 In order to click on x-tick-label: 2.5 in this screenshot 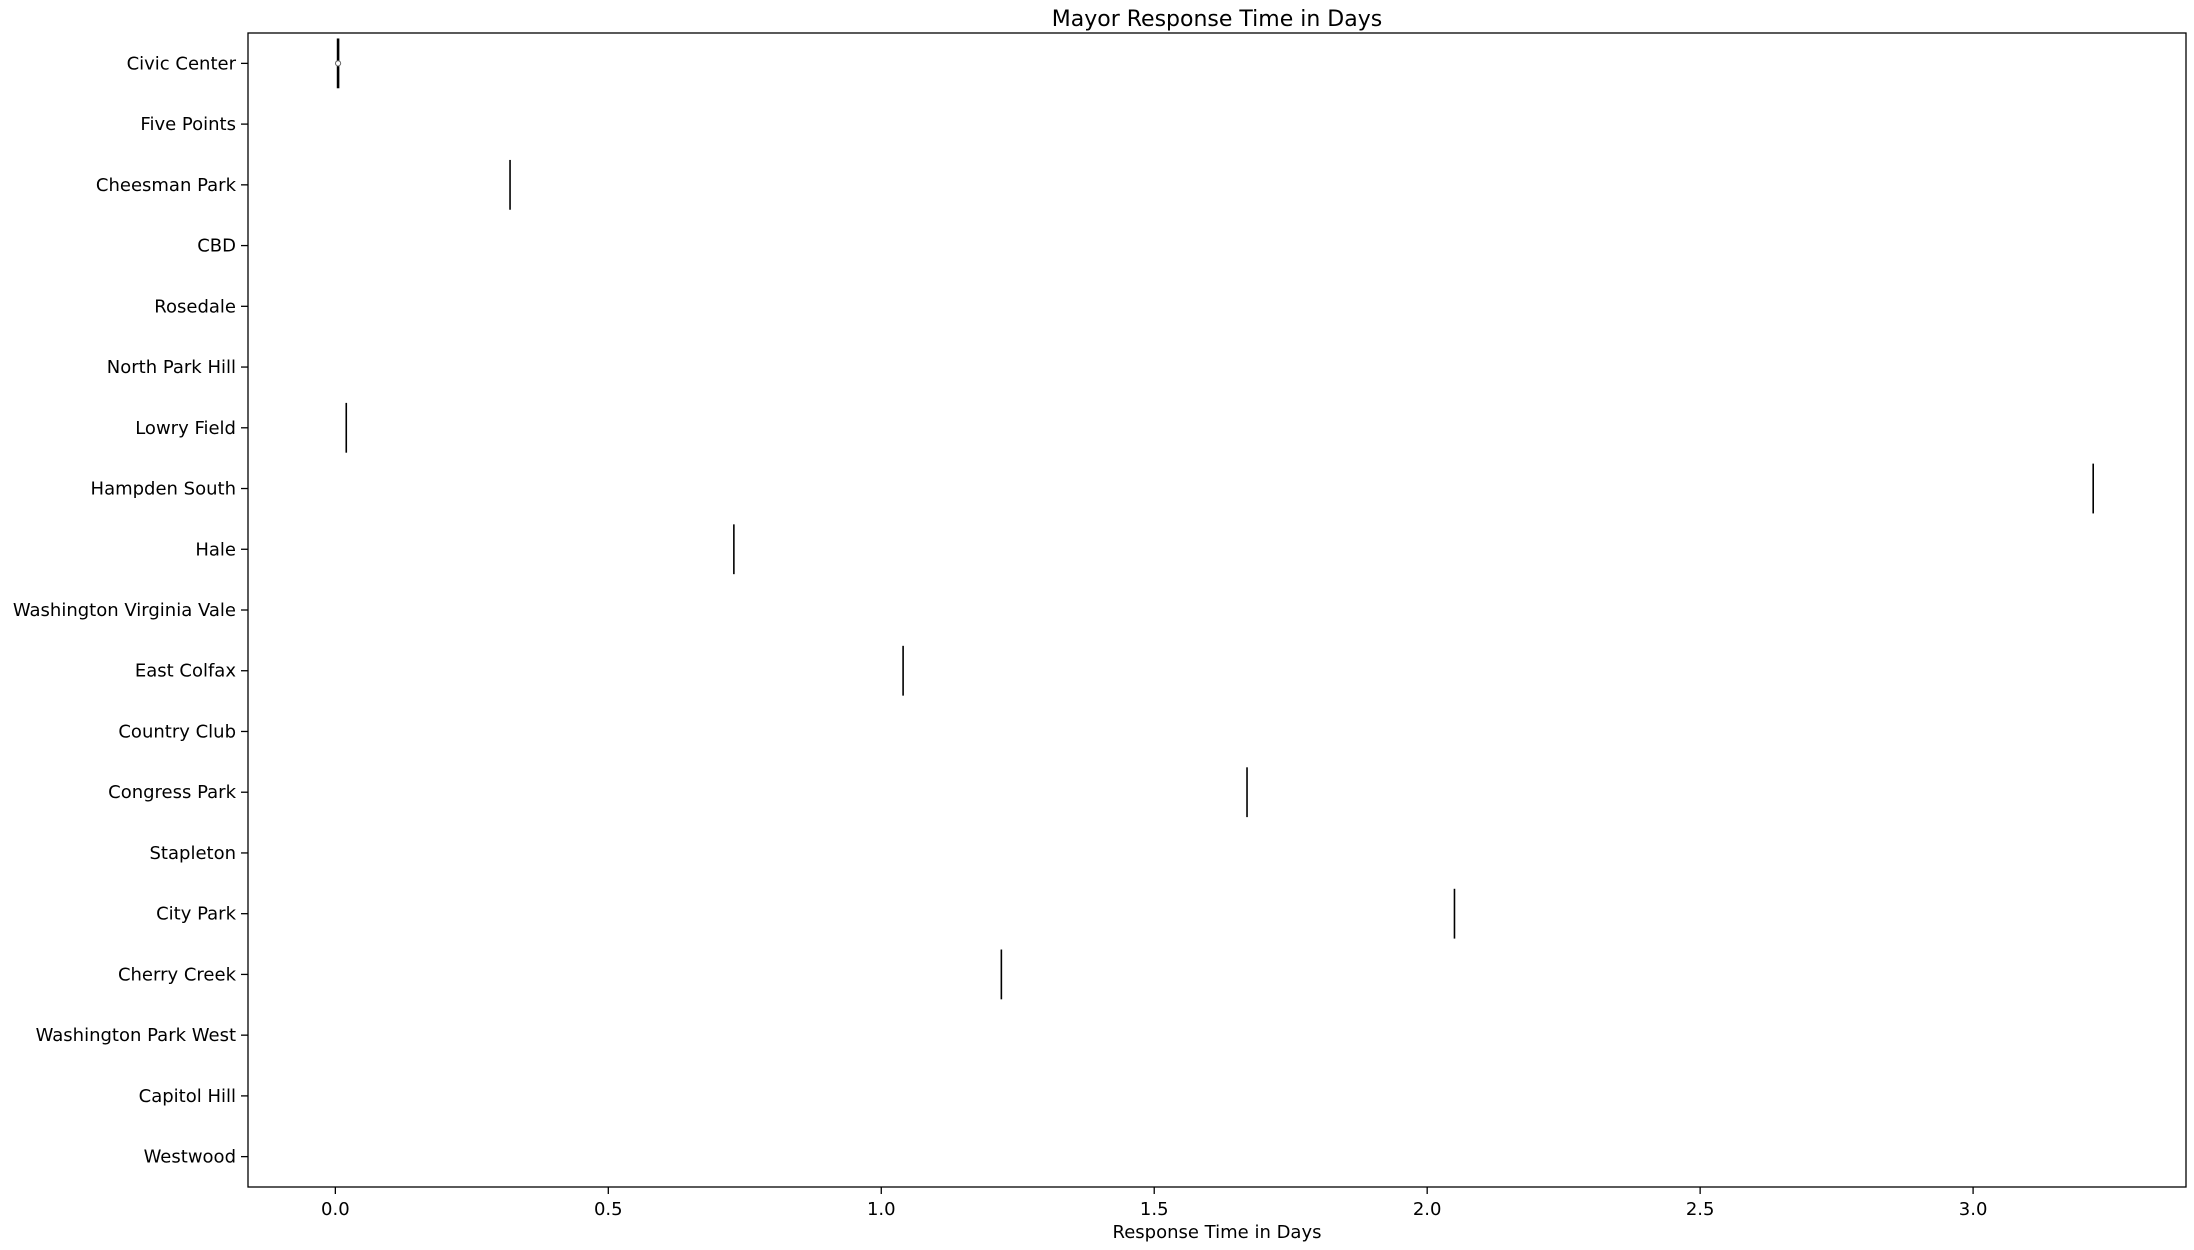, I will do `click(1700, 1209)`.